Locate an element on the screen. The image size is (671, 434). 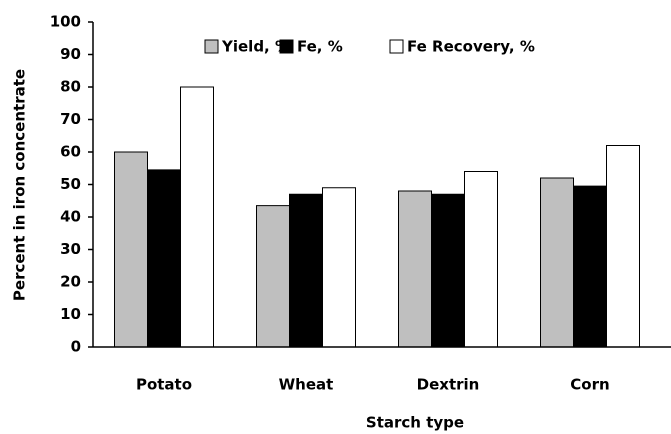
y-tick-label: 0 is located at coordinates (76, 347).